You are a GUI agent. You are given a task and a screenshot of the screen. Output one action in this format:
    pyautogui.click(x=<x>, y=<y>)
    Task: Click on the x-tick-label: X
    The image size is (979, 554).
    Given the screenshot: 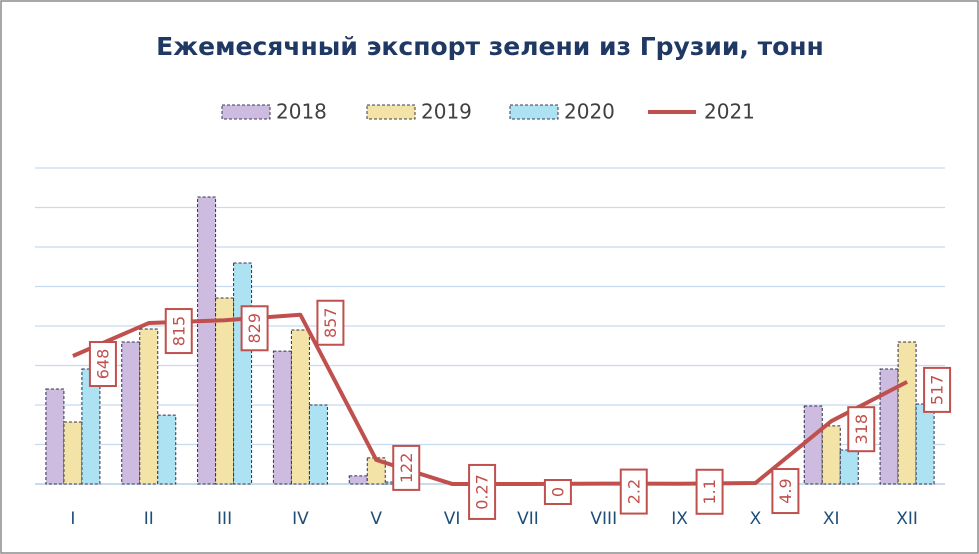 What is the action you would take?
    pyautogui.click(x=756, y=519)
    